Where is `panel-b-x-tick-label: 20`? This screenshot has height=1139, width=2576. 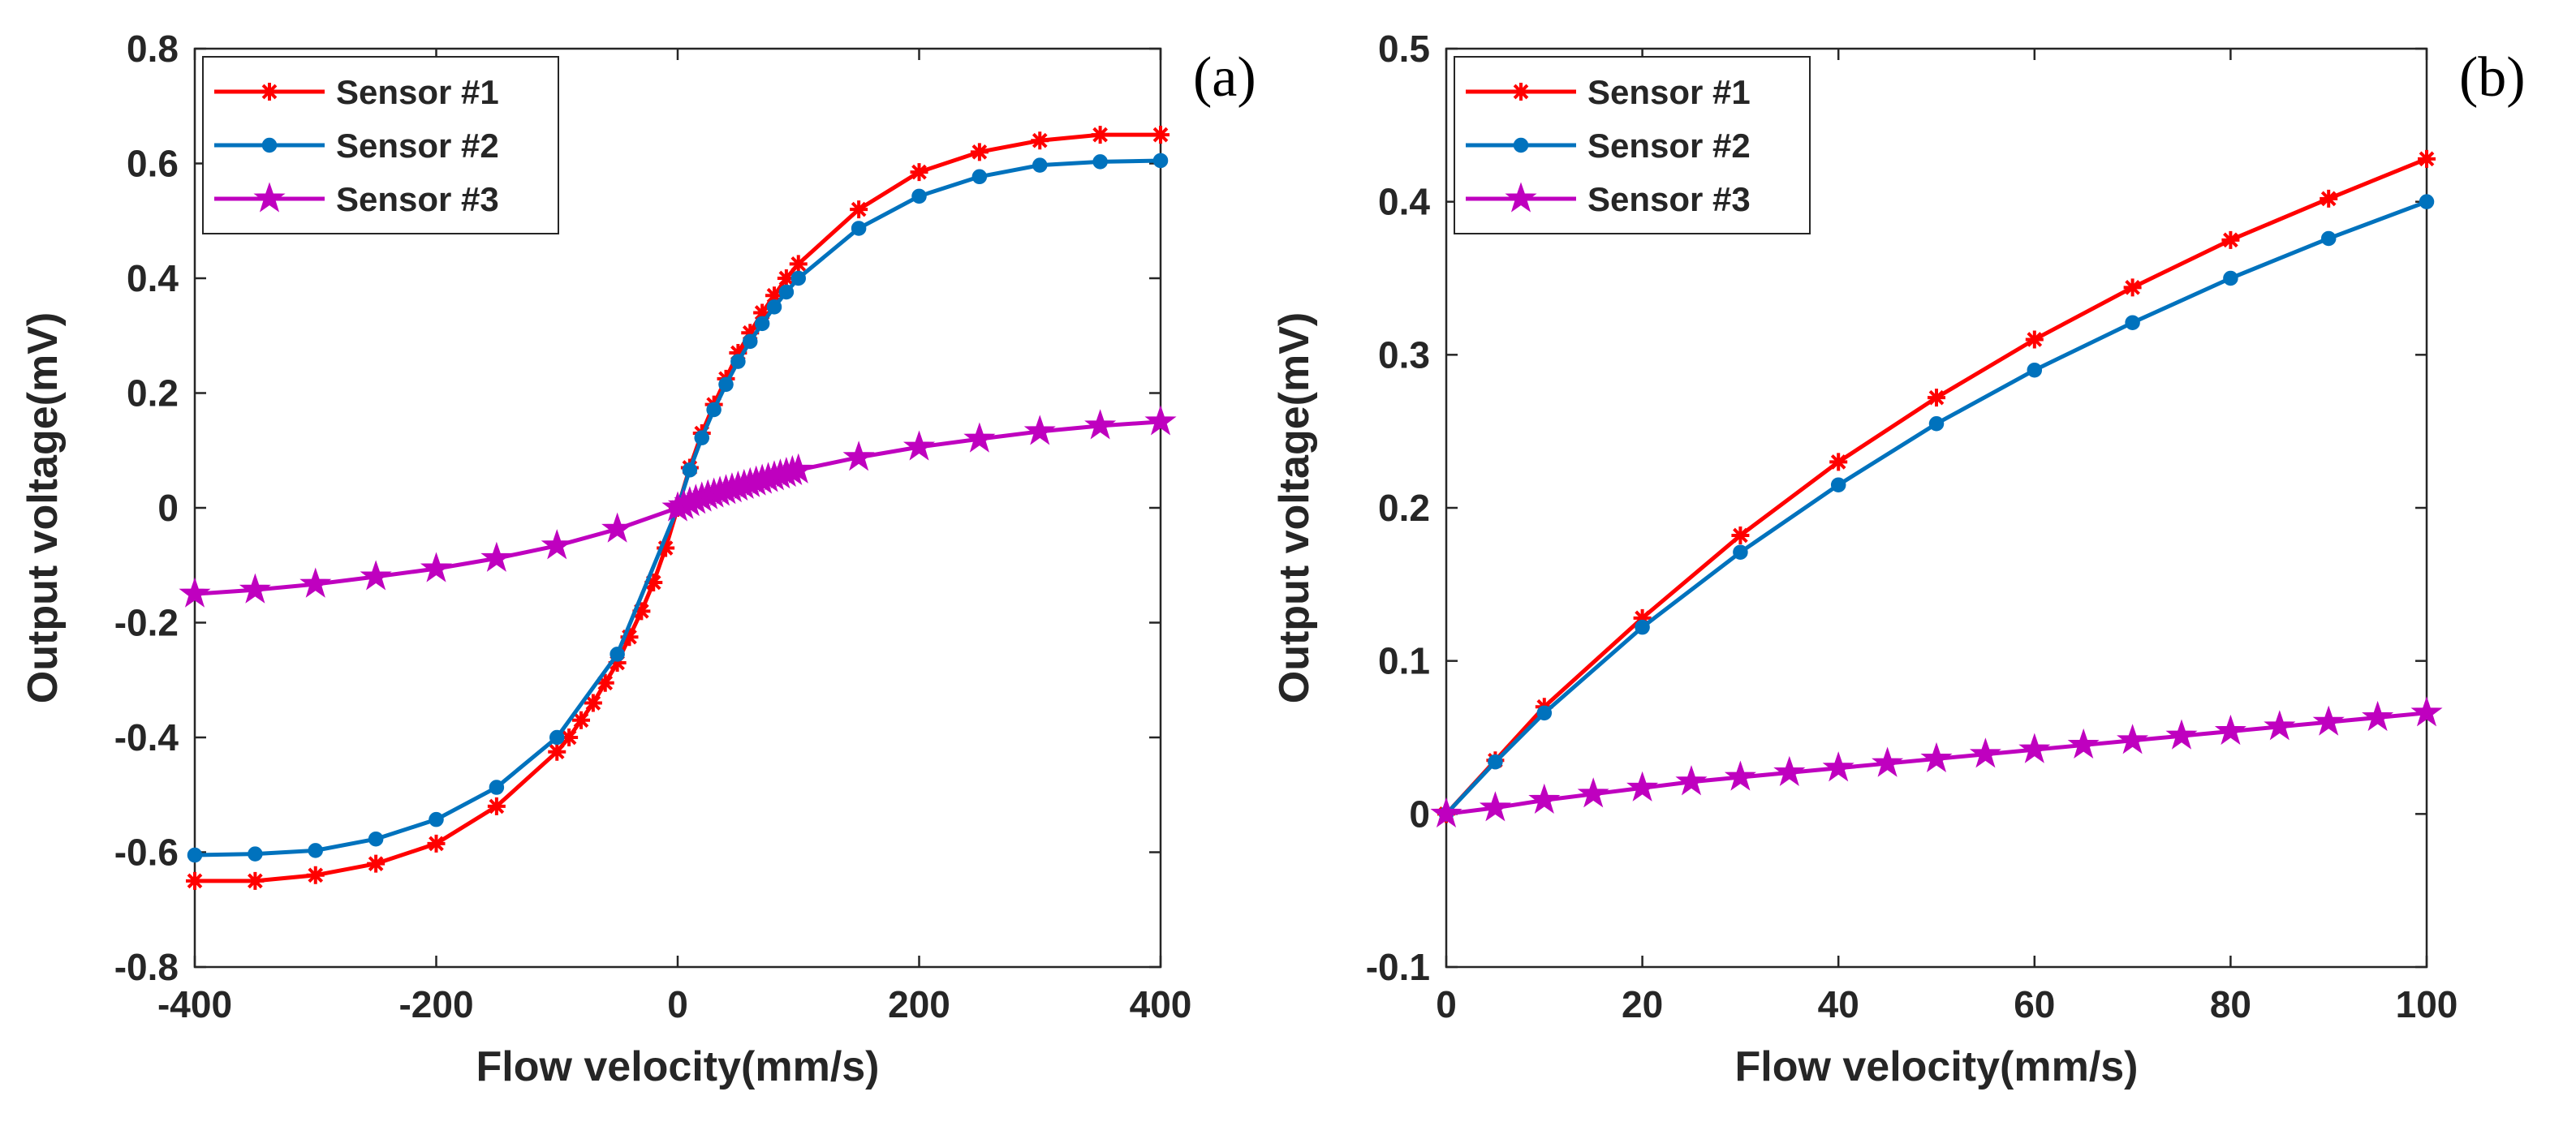
panel-b-x-tick-label: 20 is located at coordinates (1643, 1004).